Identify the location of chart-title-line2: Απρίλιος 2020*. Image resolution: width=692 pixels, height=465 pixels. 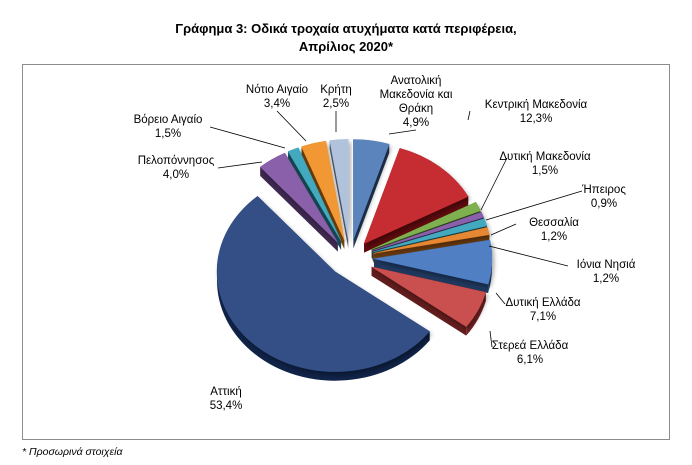
(346, 46).